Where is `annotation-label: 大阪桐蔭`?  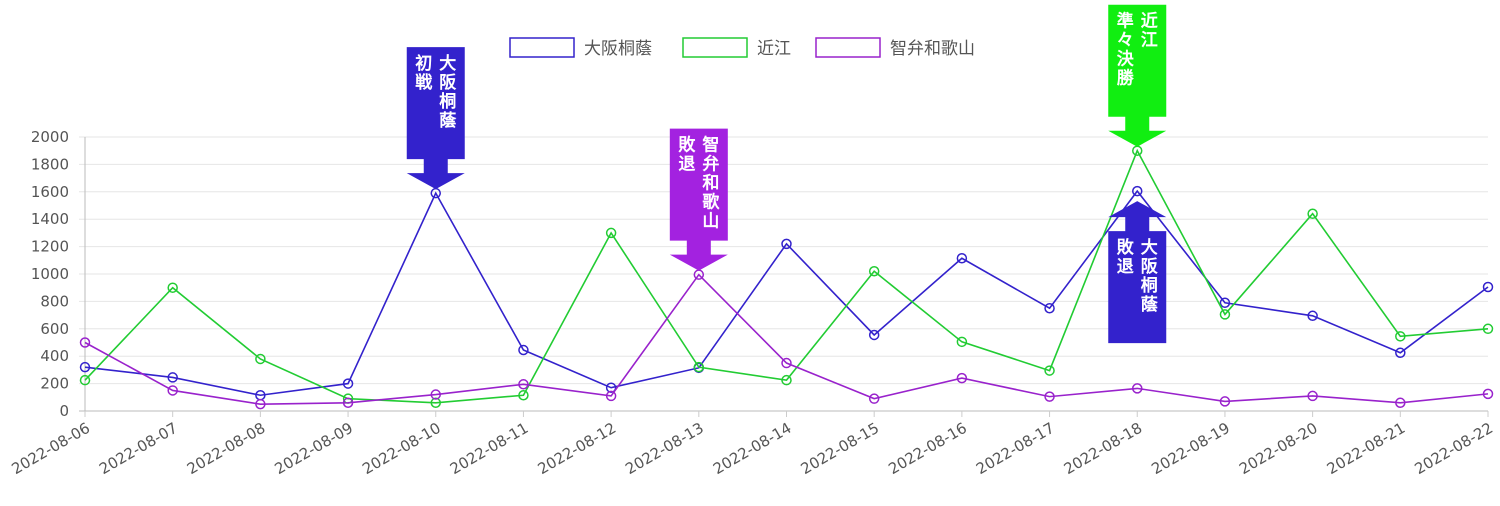 annotation-label: 大阪桐蔭 is located at coordinates (1150, 276).